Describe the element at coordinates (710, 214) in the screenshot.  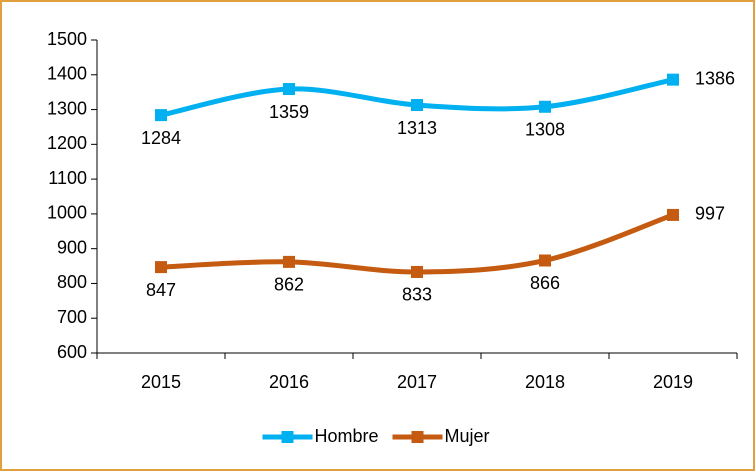
I see `data-label: 997` at that location.